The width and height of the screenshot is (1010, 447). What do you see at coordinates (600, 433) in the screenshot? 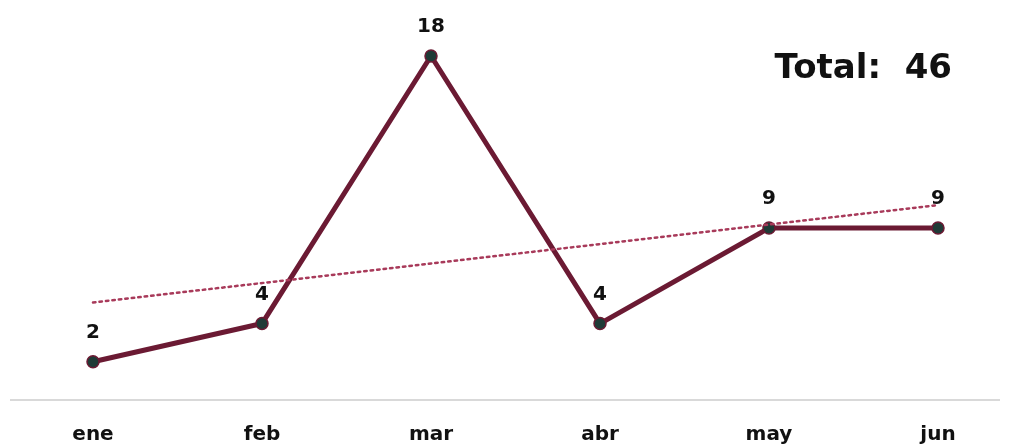
I see `x-tick-label: abr` at bounding box center [600, 433].